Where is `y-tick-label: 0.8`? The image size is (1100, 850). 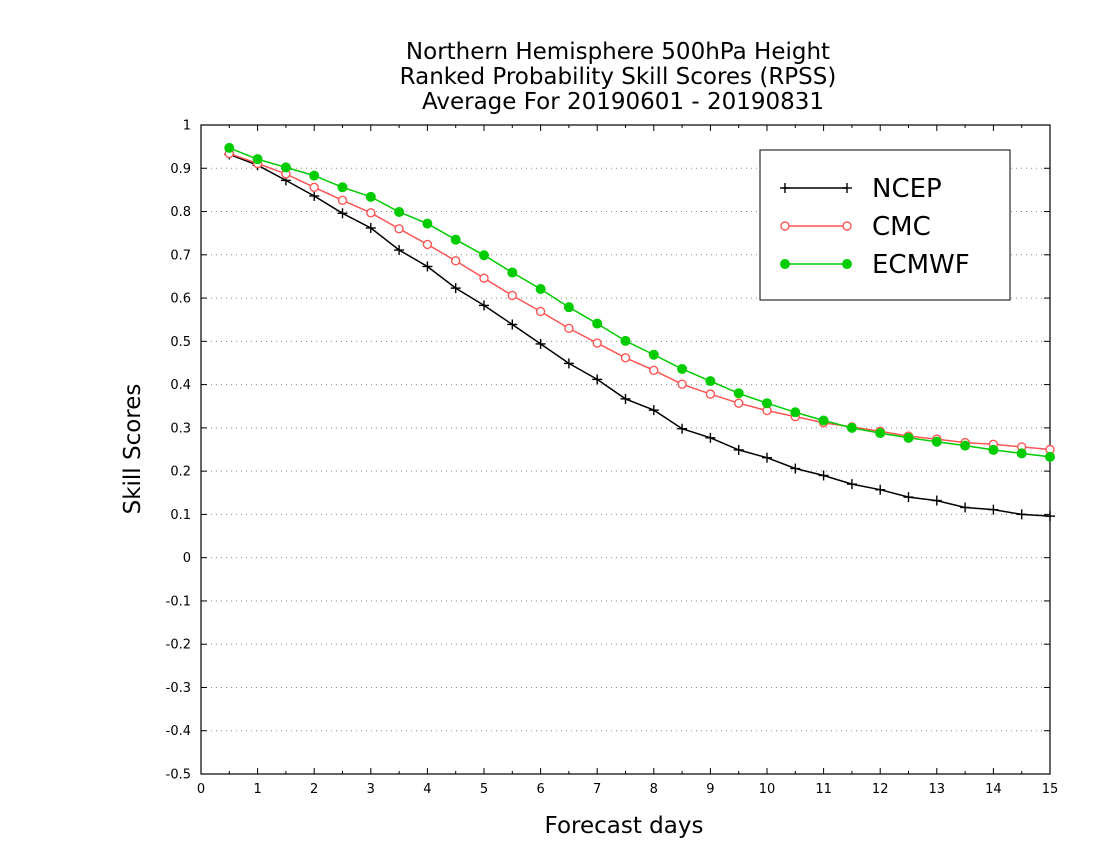 y-tick-label: 0.8 is located at coordinates (180, 212).